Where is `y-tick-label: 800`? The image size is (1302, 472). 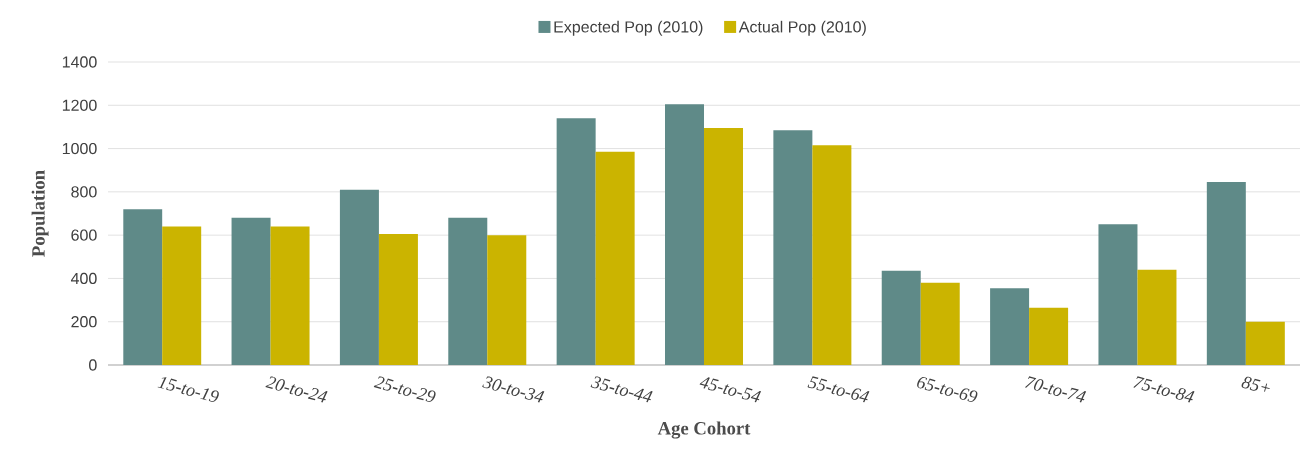
y-tick-label: 800 is located at coordinates (84, 192).